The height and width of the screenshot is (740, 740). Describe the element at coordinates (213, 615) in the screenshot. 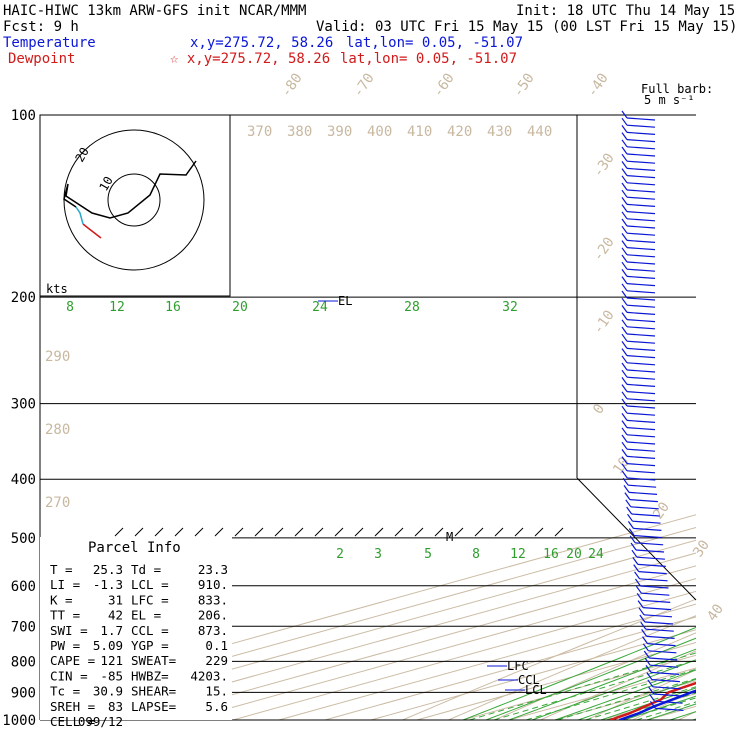

I see `parcel-param-value: 206.` at that location.